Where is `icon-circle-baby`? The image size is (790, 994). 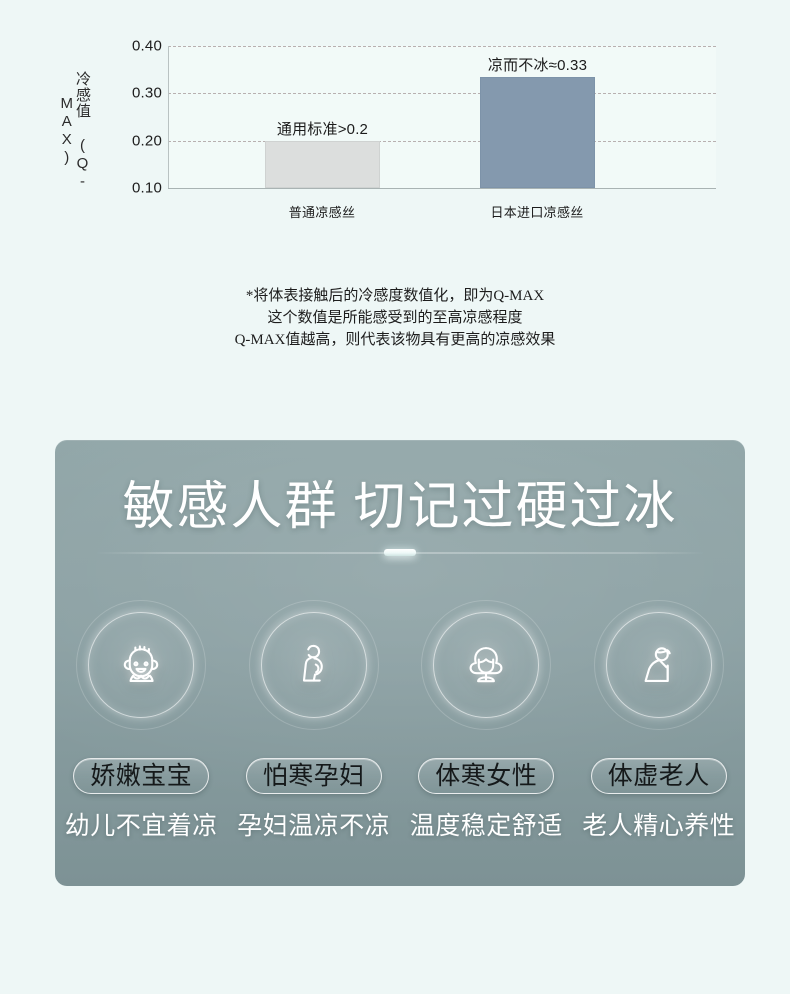 icon-circle-baby is located at coordinates (141, 665).